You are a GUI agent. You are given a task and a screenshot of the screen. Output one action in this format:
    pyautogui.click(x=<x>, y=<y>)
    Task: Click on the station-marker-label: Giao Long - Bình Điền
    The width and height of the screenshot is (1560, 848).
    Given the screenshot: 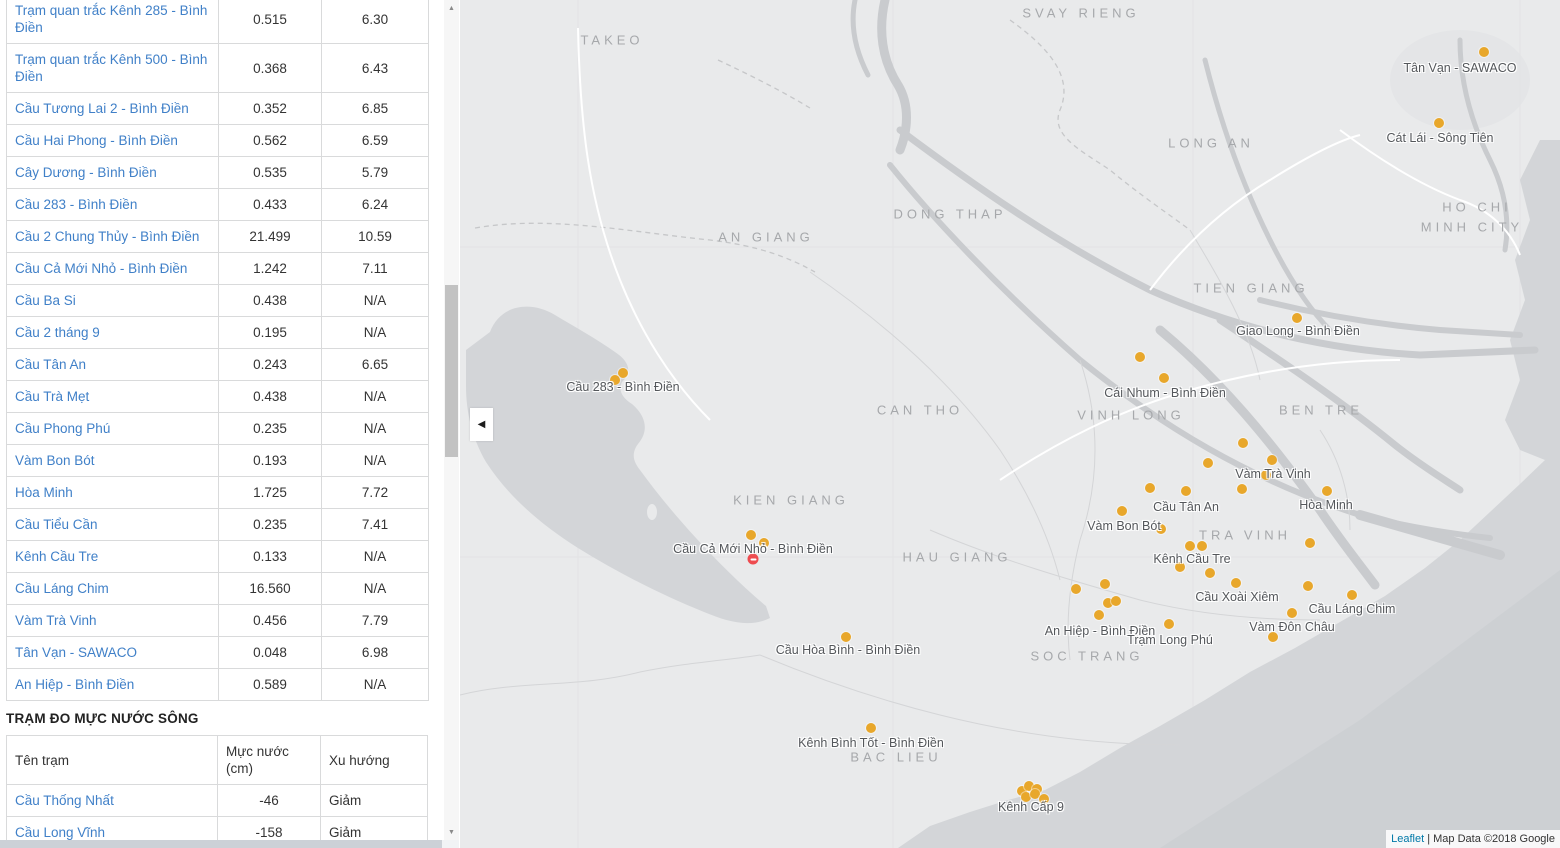 What is the action you would take?
    pyautogui.click(x=1298, y=331)
    